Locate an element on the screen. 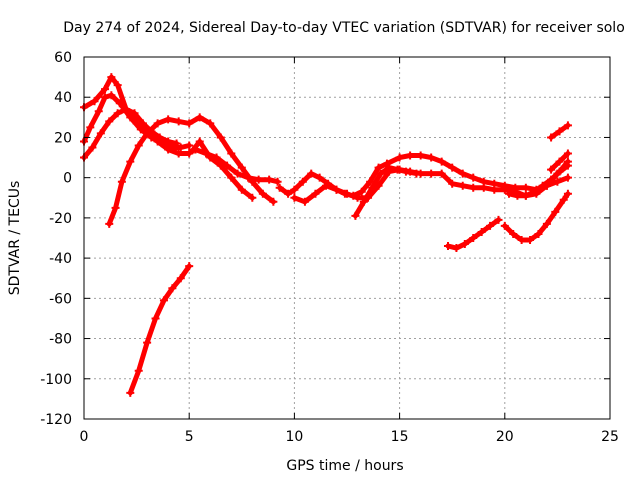 The height and width of the screenshot is (480, 640). x-tick-label: 20 is located at coordinates (505, 437).